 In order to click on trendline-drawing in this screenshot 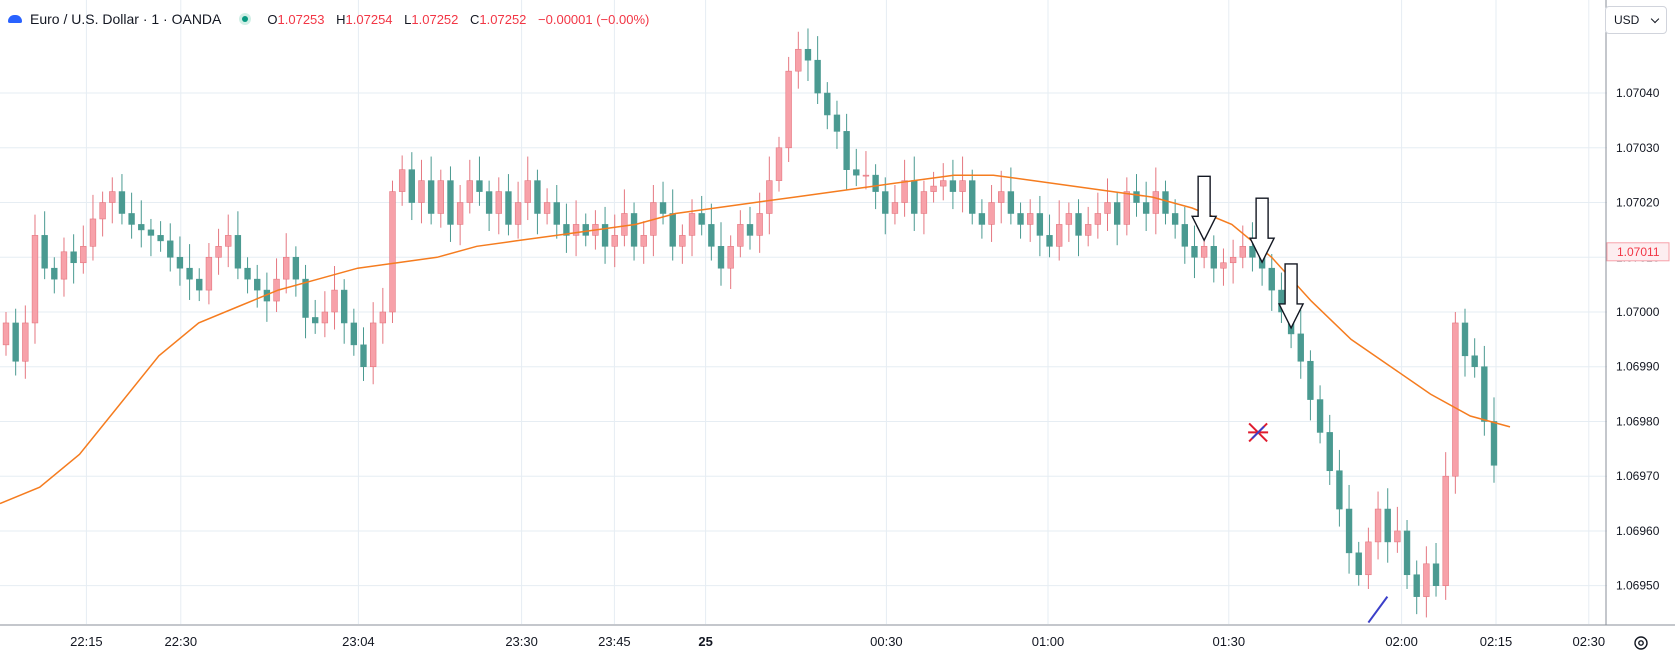, I will do `click(1378, 610)`.